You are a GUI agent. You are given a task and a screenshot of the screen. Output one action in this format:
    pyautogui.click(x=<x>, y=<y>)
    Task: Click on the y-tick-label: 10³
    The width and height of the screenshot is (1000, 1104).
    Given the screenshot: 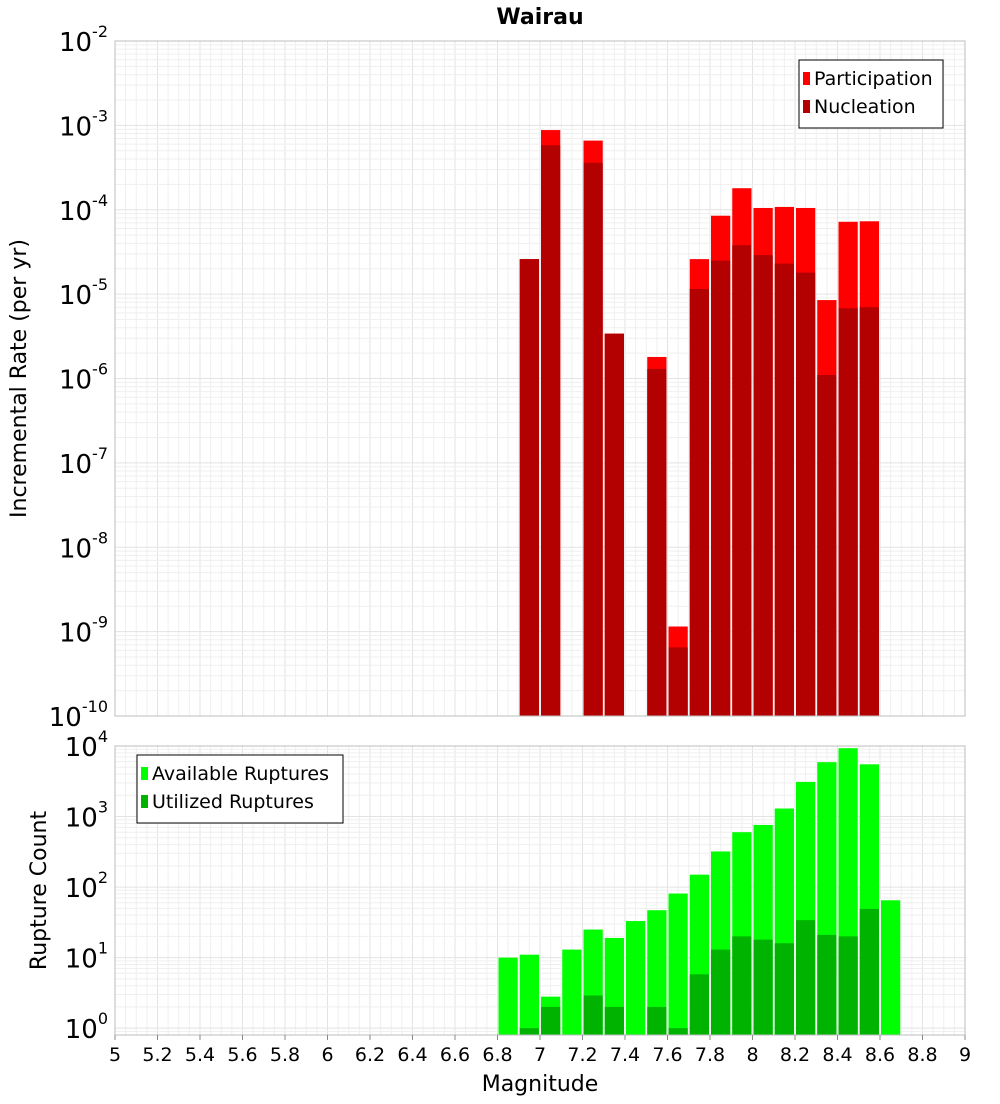 What is the action you would take?
    pyautogui.click(x=86, y=816)
    